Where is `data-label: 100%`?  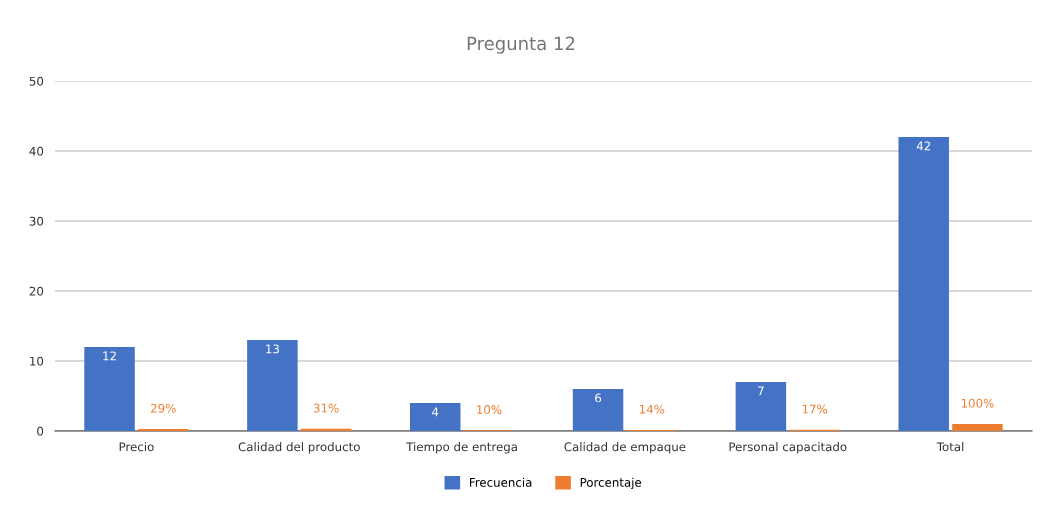
data-label: 100% is located at coordinates (977, 403).